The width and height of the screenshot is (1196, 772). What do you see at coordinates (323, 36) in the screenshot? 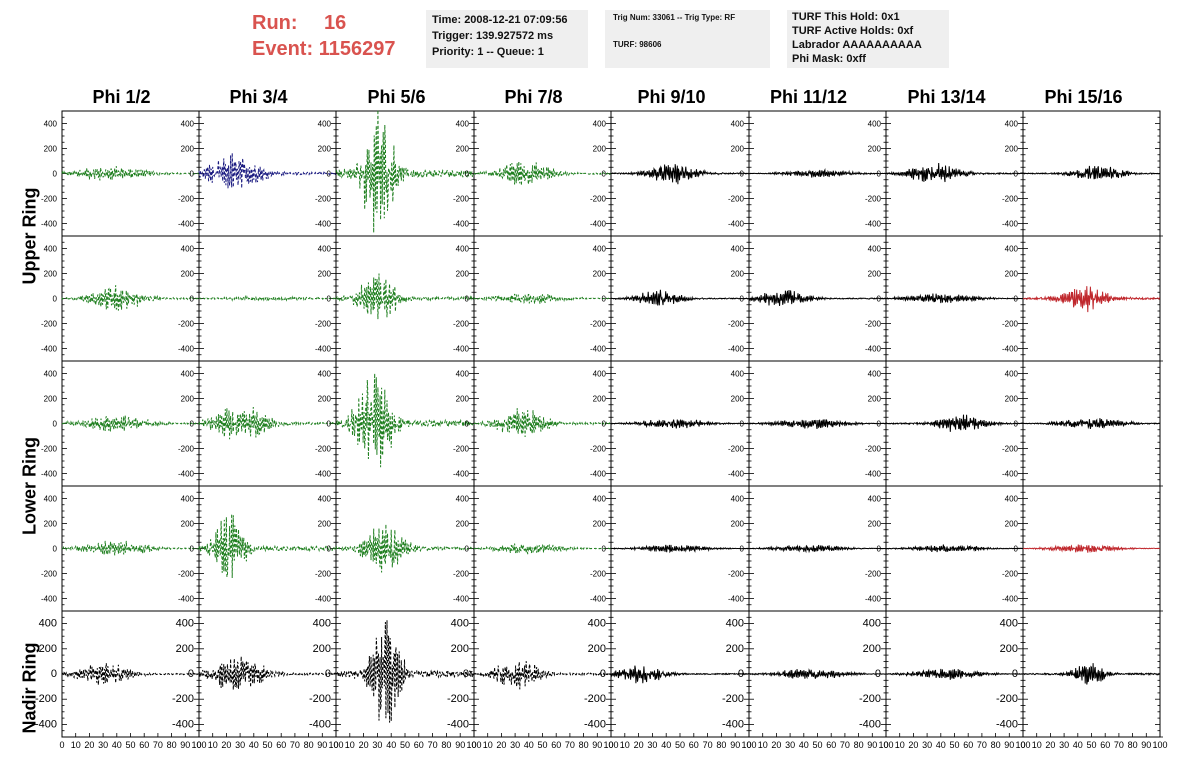
I see `run-event-box: Run: 16 Event: 1156297` at bounding box center [323, 36].